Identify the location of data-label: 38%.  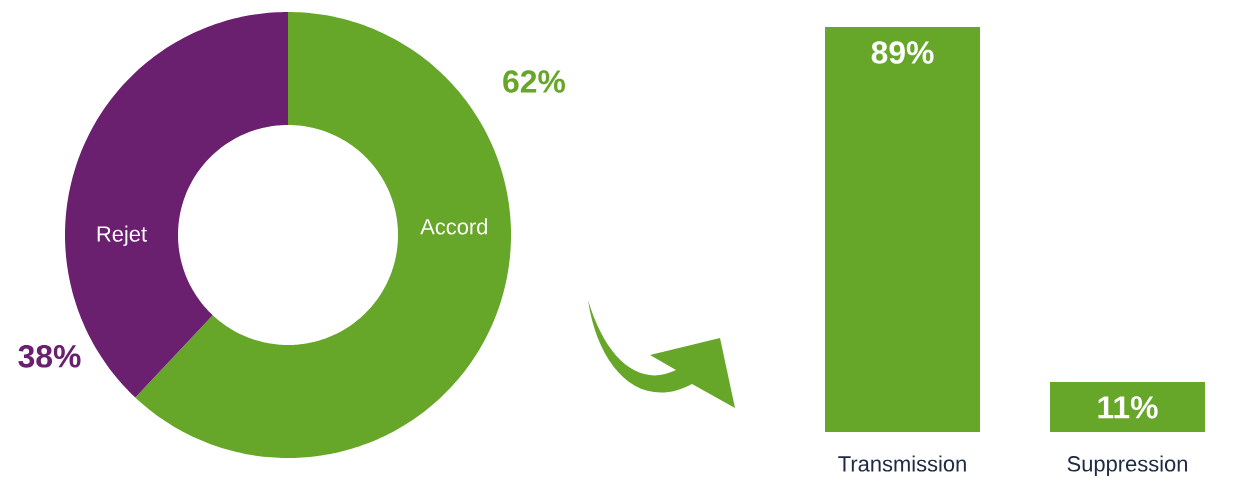
(49, 356).